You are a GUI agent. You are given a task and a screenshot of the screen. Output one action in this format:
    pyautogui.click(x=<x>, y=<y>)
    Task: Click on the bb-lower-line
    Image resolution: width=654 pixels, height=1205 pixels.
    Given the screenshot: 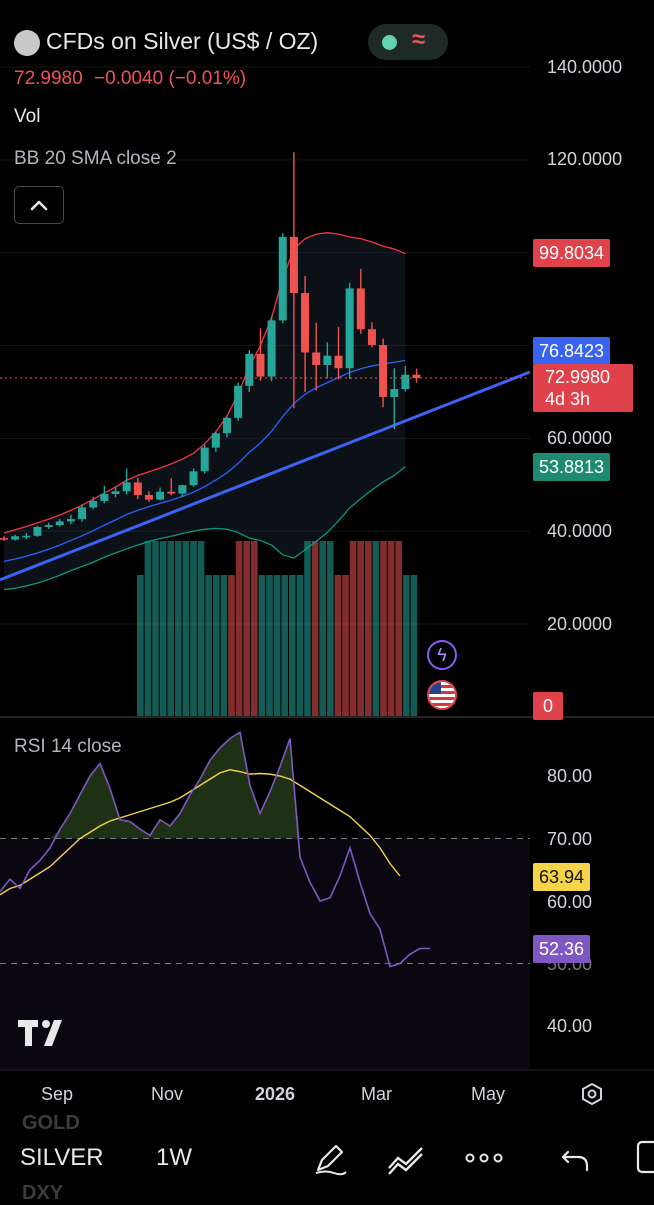 What is the action you would take?
    pyautogui.click(x=204, y=528)
    